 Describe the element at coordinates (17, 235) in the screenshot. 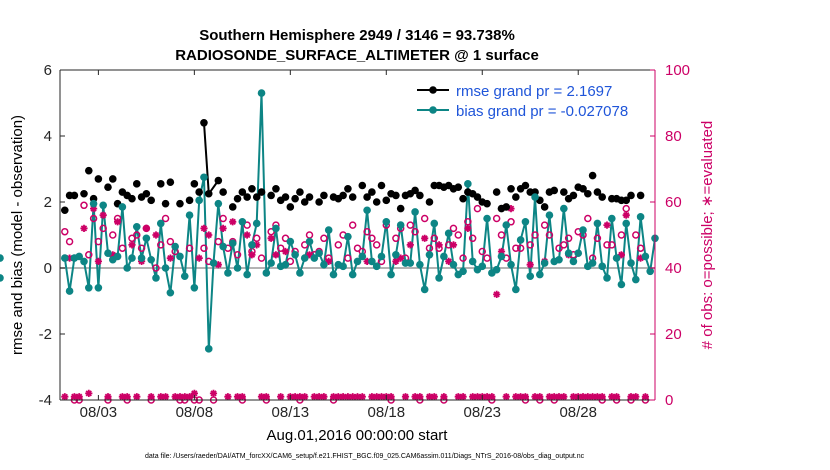

I see `y-axis-label: rmse and bias (model - observation)` at that location.